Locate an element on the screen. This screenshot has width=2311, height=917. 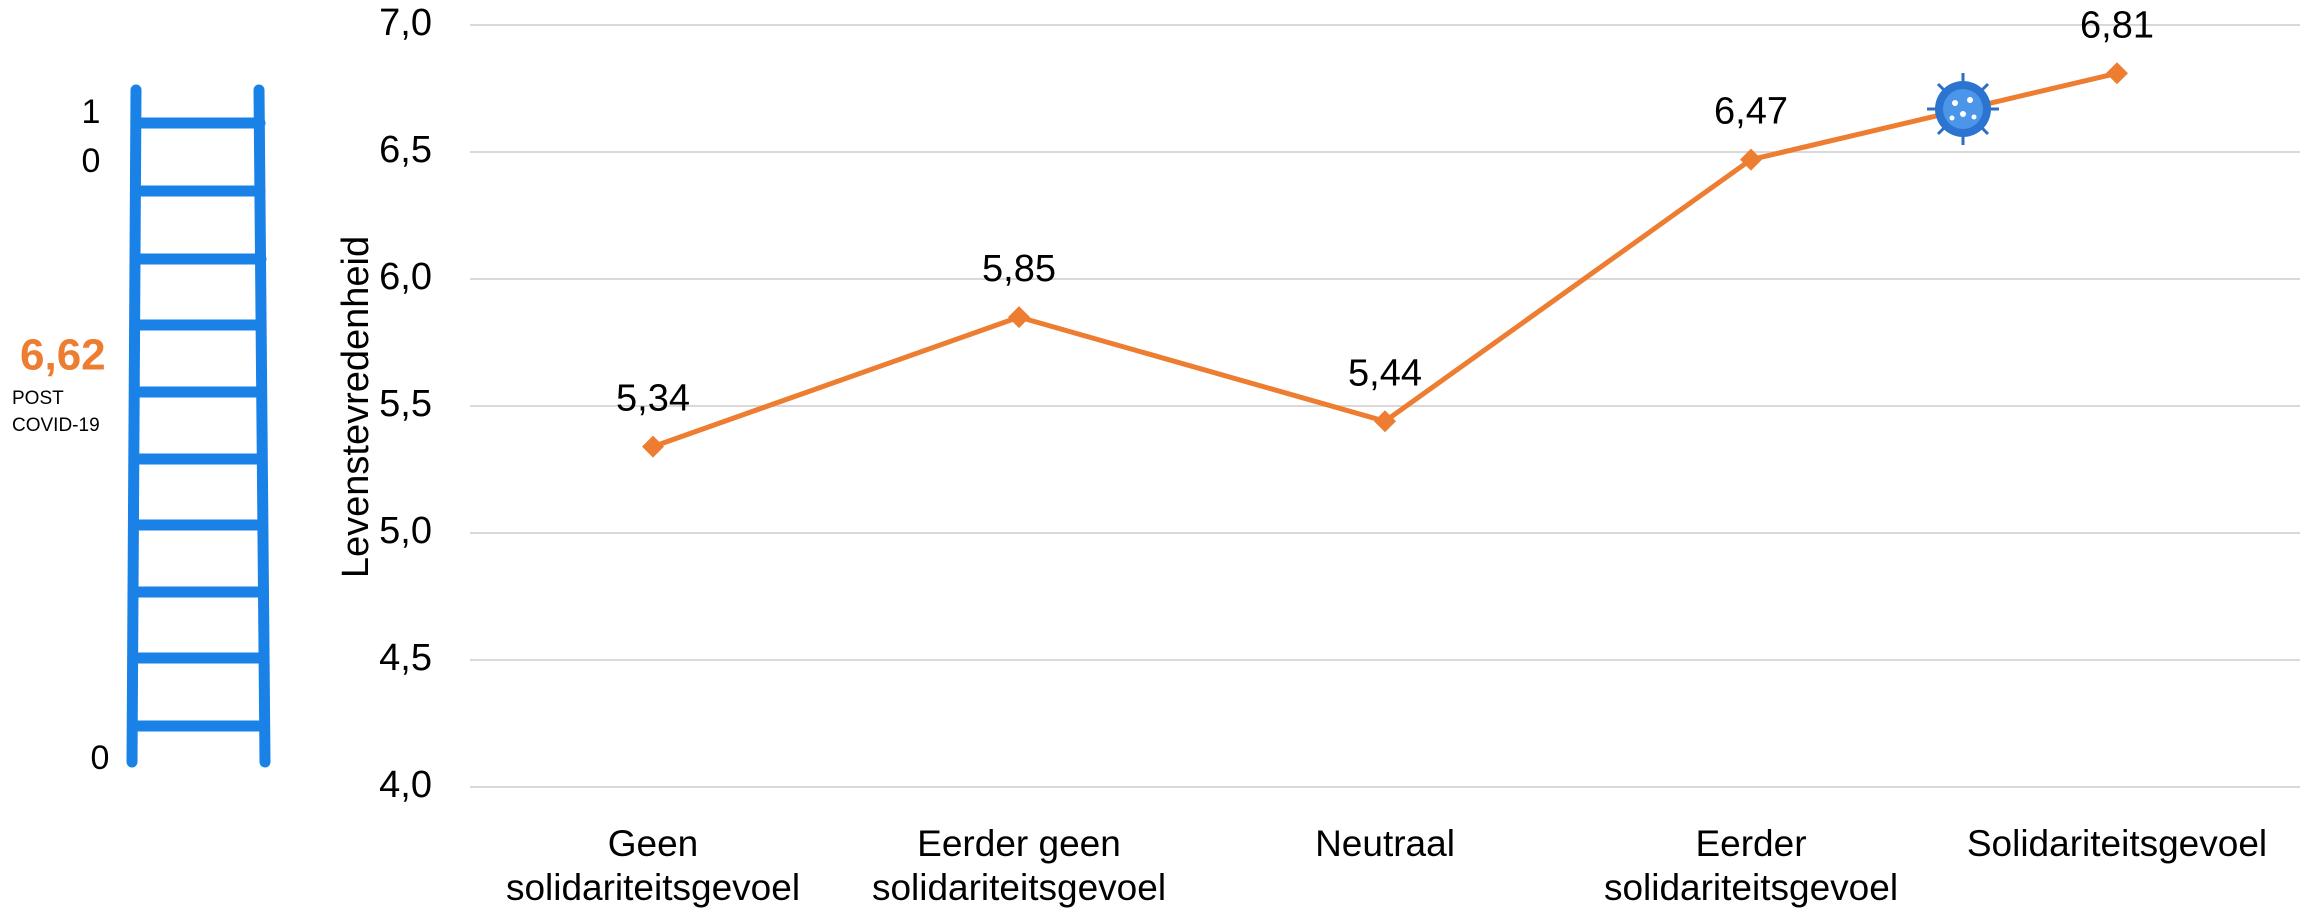
x-tick-label: Eerder geen solidariteitsgevoel is located at coordinates (1019, 866).